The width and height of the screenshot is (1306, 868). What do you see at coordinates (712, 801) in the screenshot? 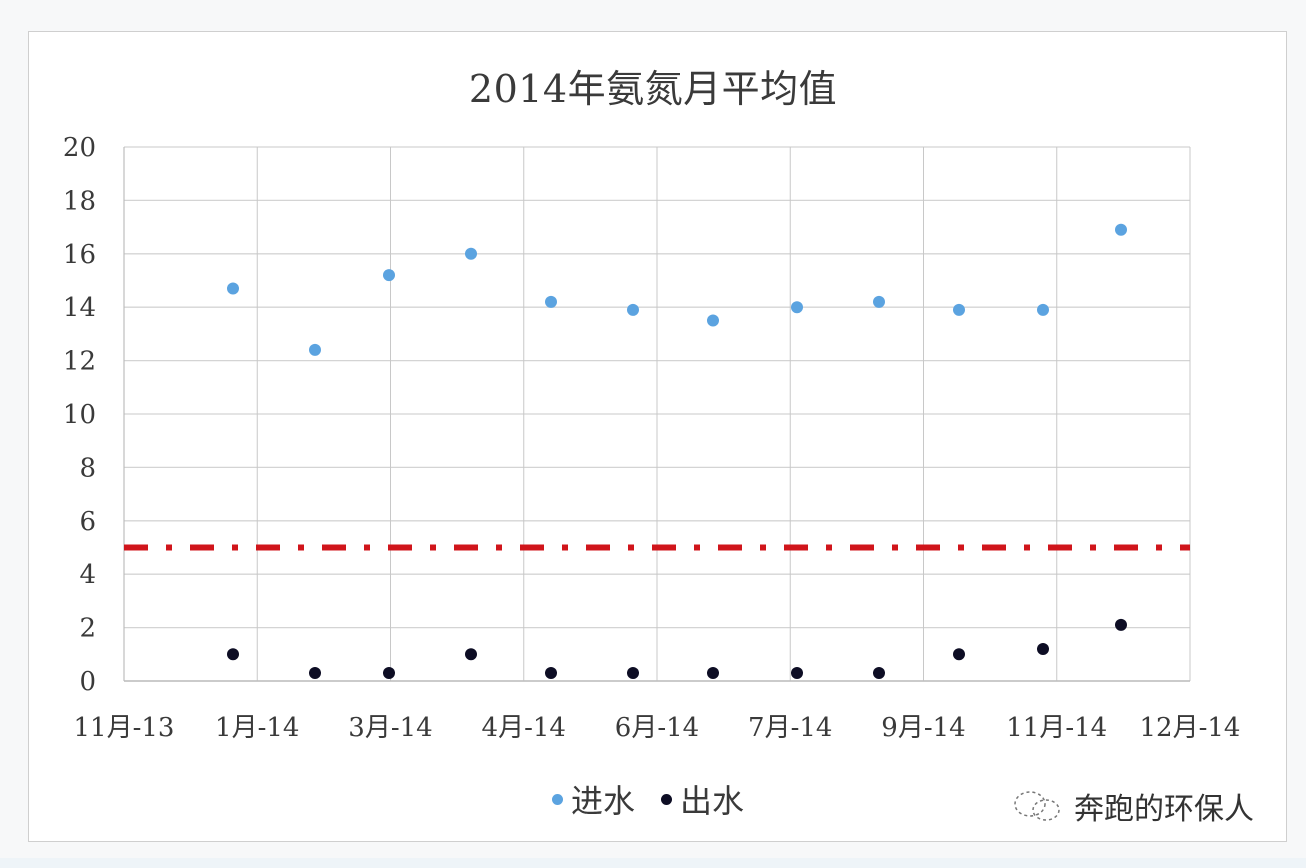
I see `legend-label-outlet: 出水` at bounding box center [712, 801].